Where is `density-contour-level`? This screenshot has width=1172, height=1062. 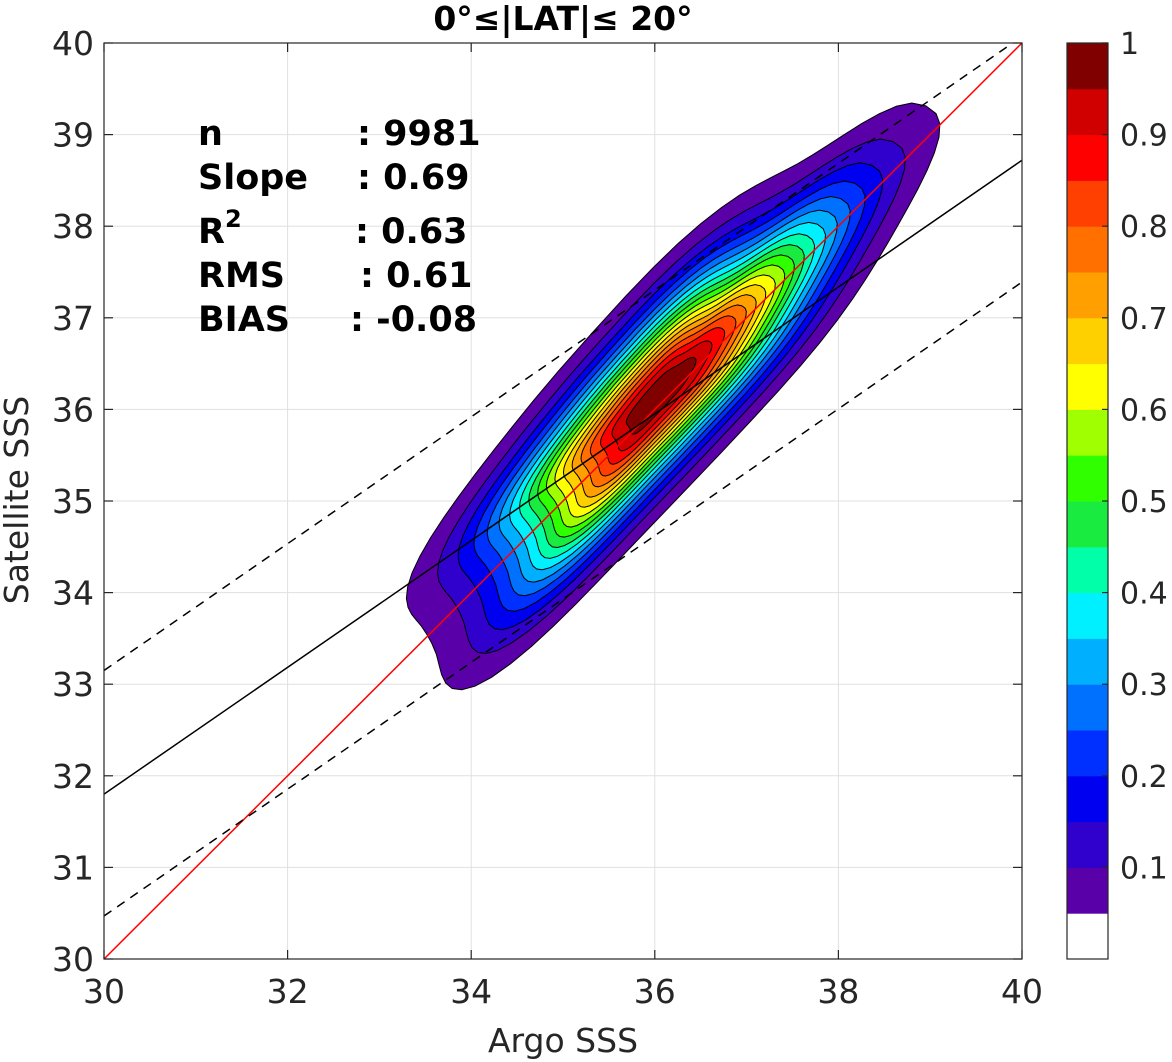 density-contour-level is located at coordinates (661, 395).